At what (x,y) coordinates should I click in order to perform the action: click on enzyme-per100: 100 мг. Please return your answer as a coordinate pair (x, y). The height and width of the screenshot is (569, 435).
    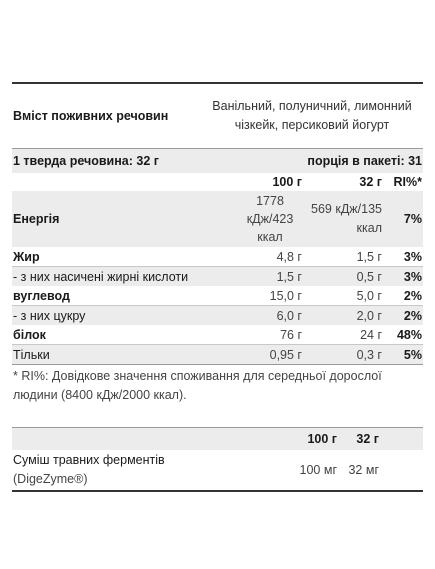
    Looking at the image, I should click on (318, 470).